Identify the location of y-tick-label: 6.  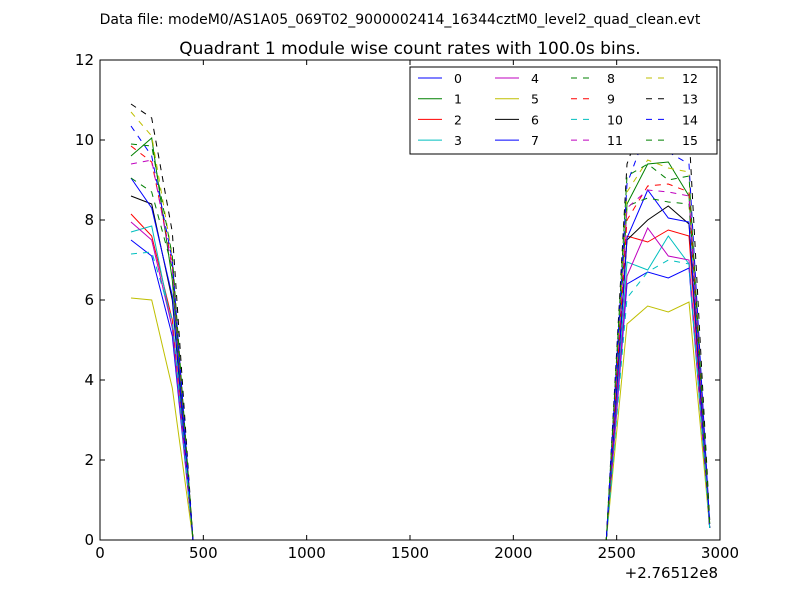
(89, 300).